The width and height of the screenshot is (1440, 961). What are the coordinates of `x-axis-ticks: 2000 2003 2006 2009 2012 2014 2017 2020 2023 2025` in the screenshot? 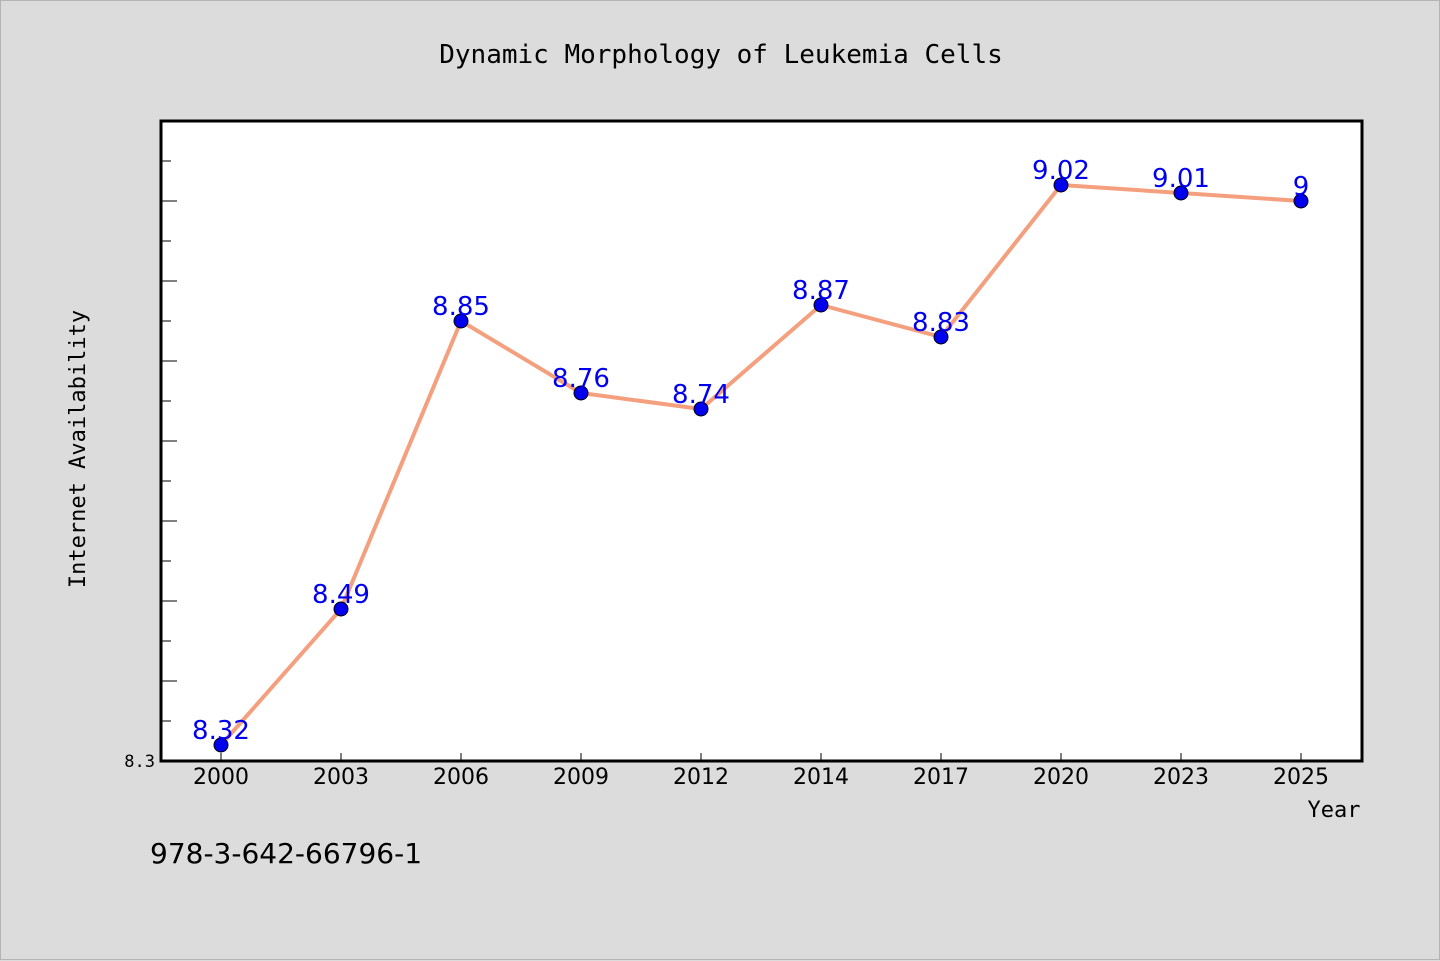 It's located at (761, 771).